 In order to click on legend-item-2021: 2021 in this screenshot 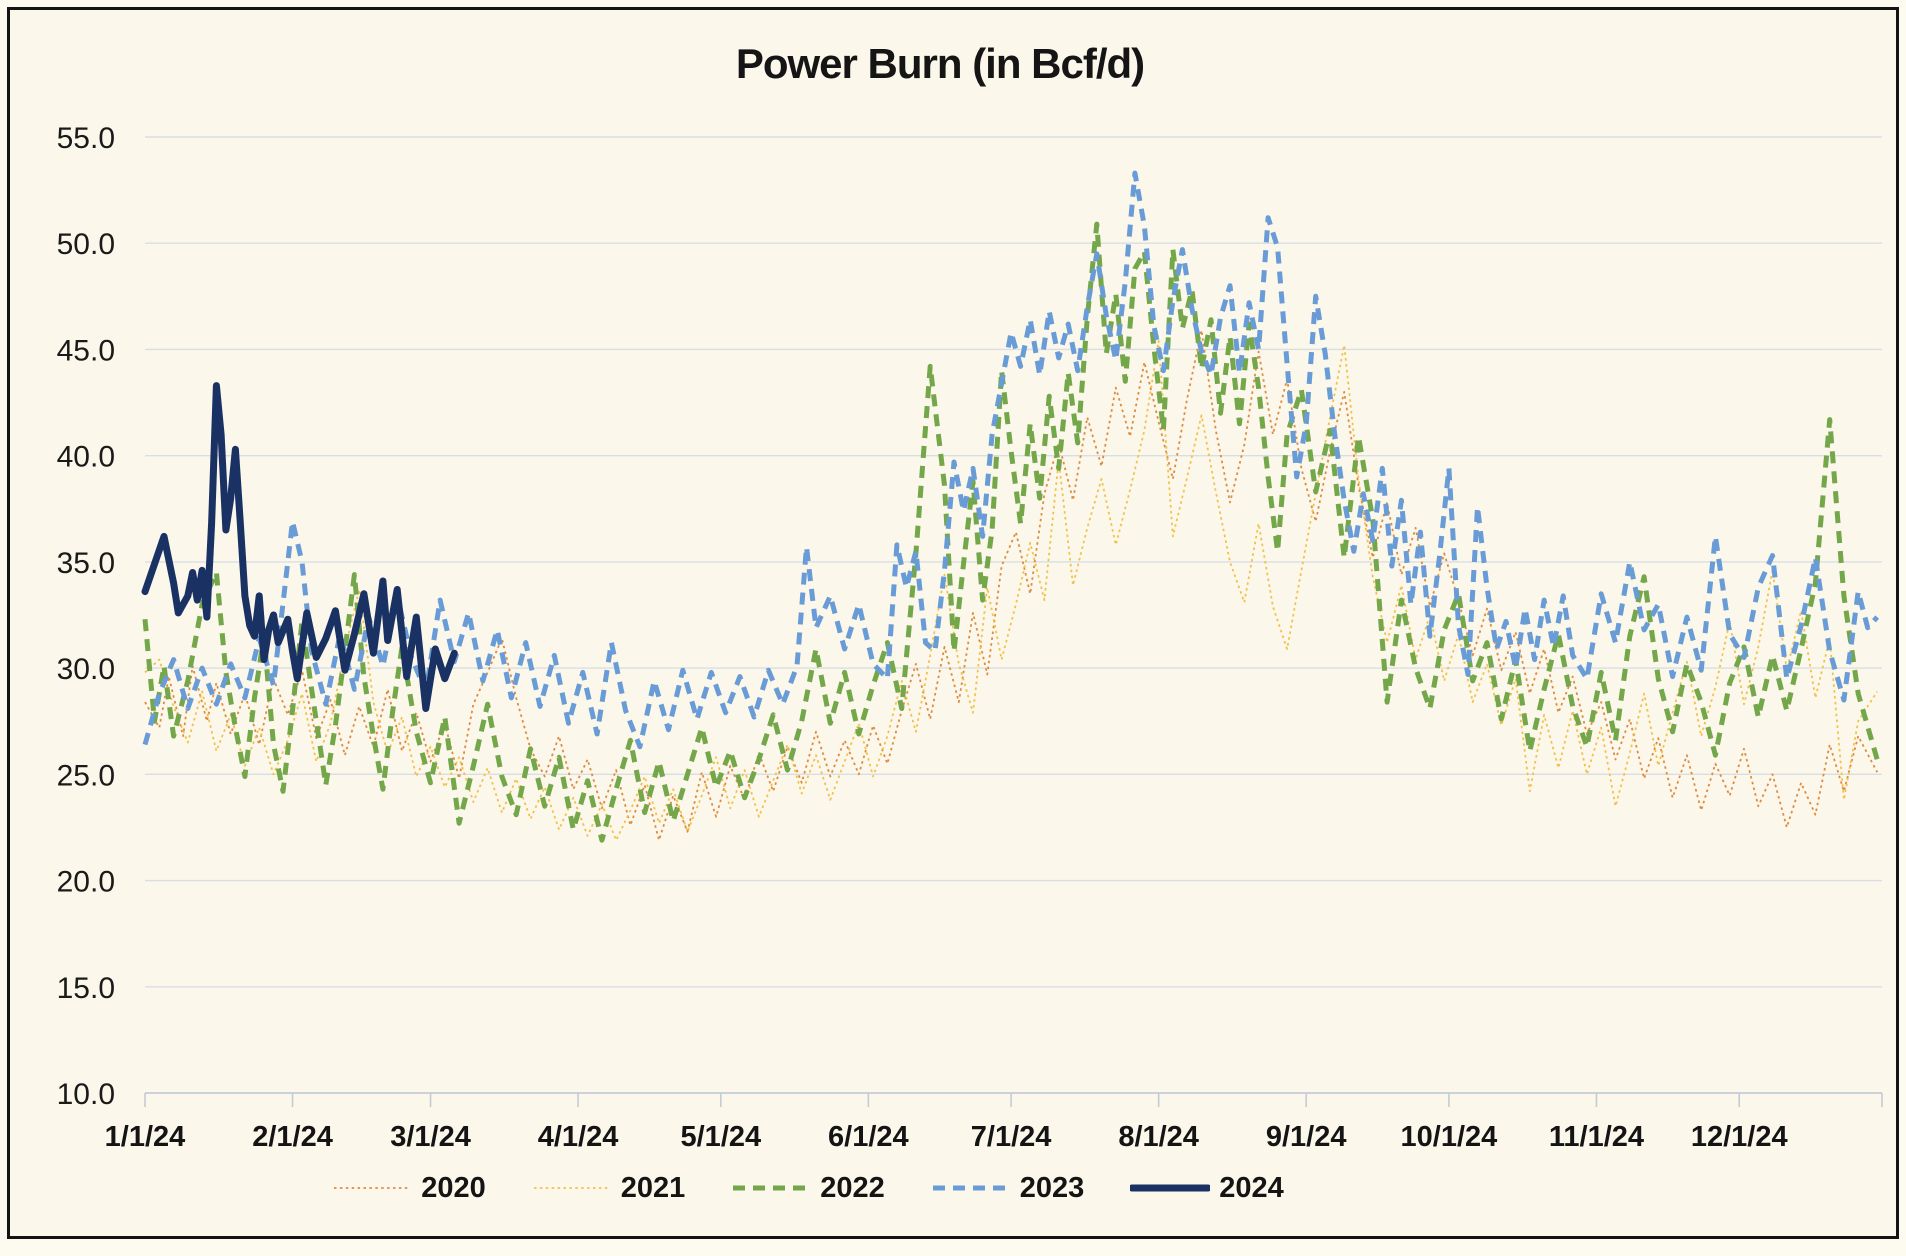, I will do `click(609, 1188)`.